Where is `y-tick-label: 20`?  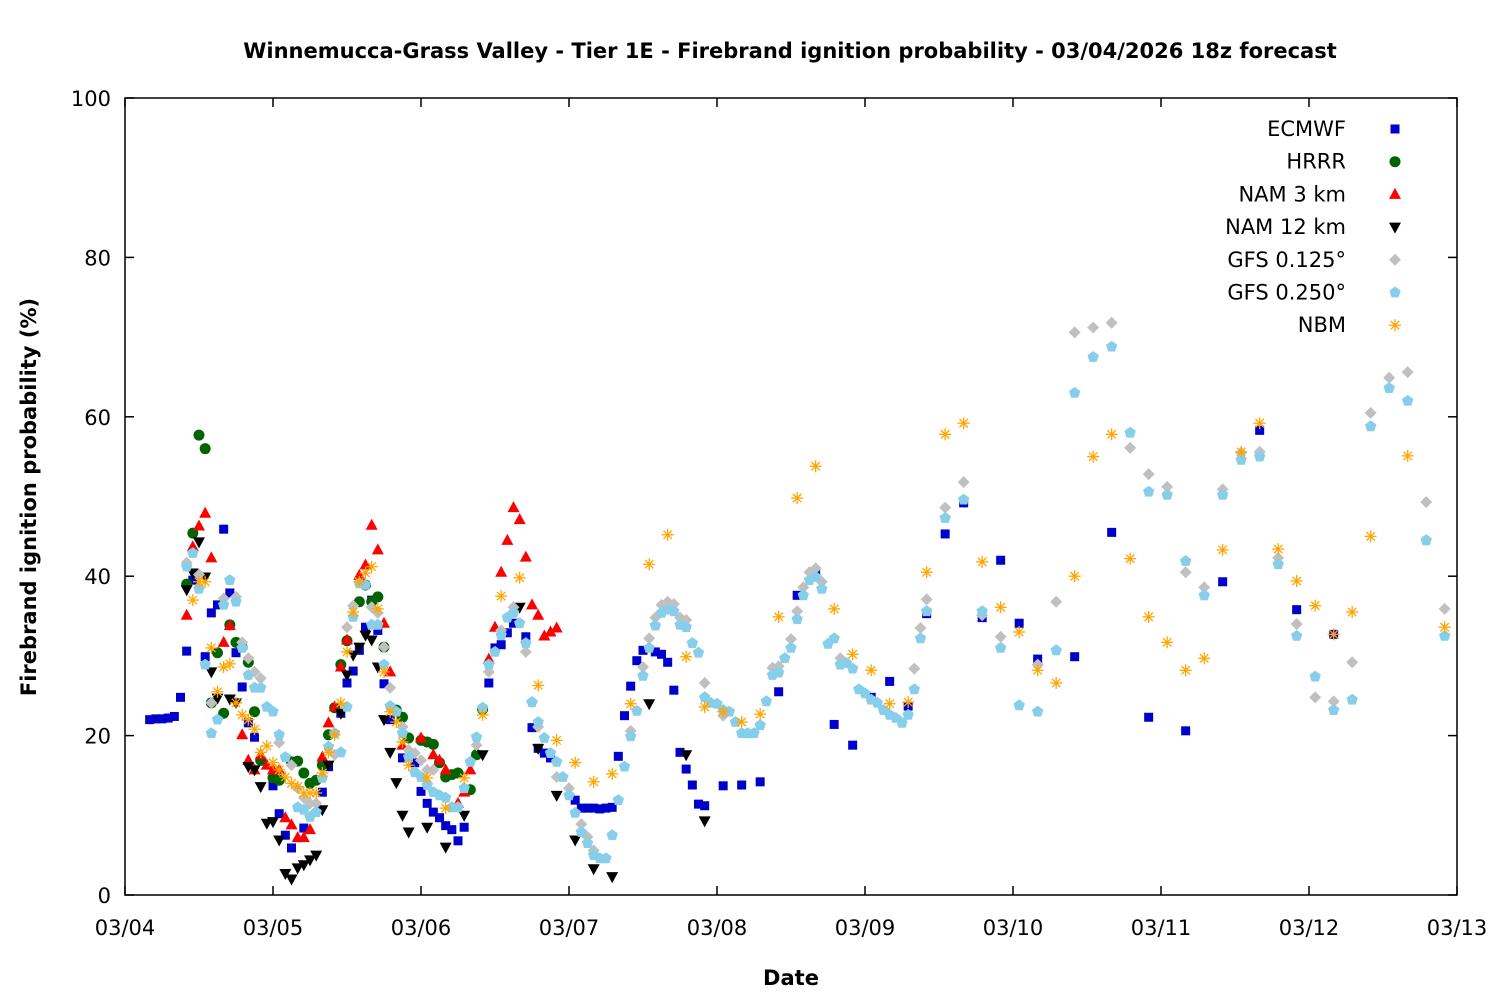
y-tick-label: 20 is located at coordinates (97, 737).